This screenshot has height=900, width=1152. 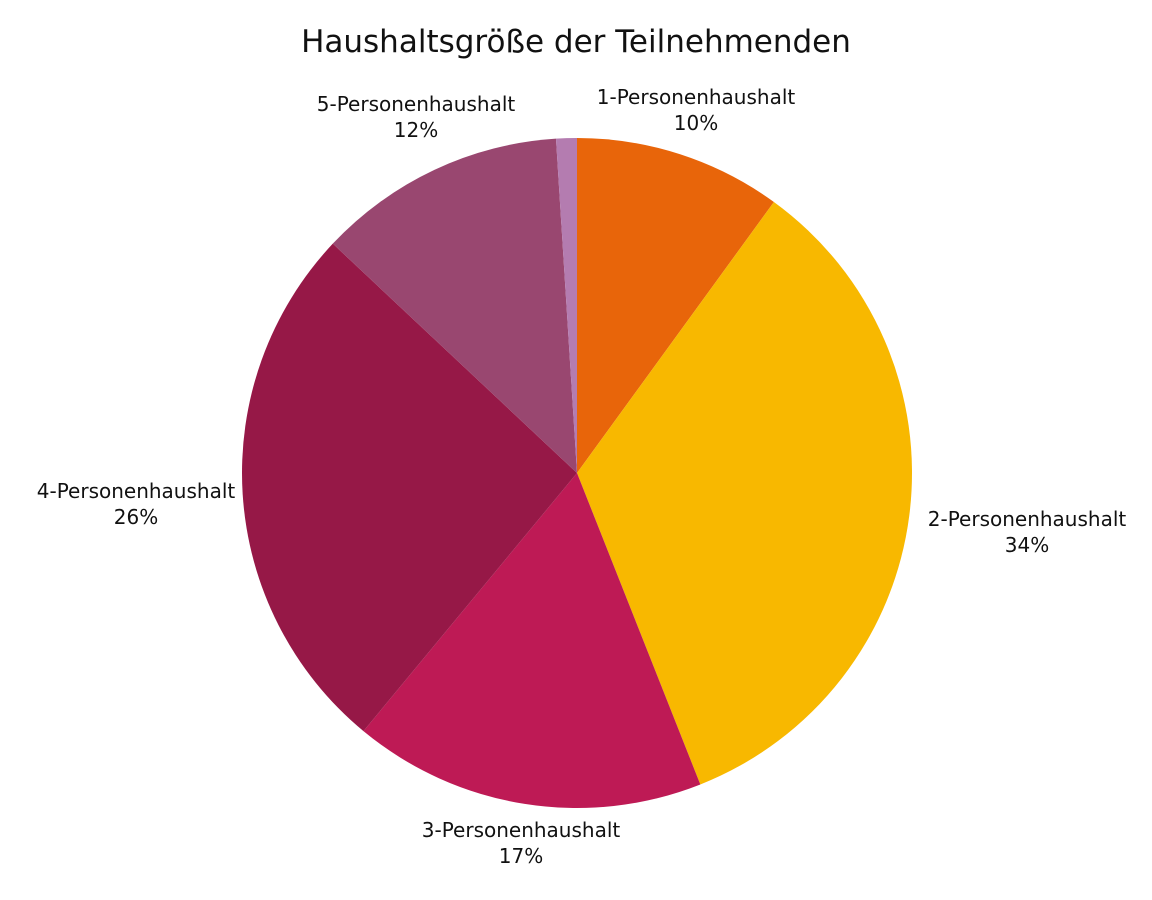 What do you see at coordinates (696, 123) in the screenshot?
I see `slice-value-text: 10%` at bounding box center [696, 123].